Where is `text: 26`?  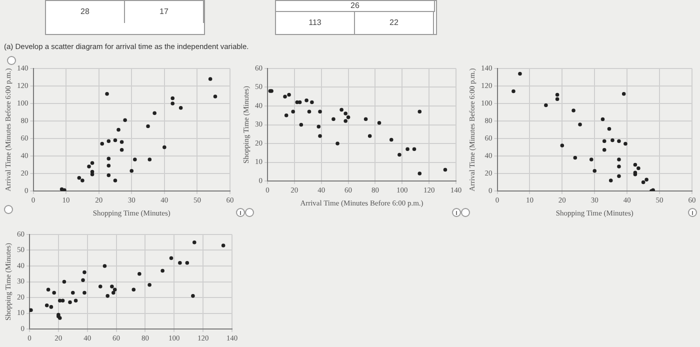
text: 26 is located at coordinates (355, 6).